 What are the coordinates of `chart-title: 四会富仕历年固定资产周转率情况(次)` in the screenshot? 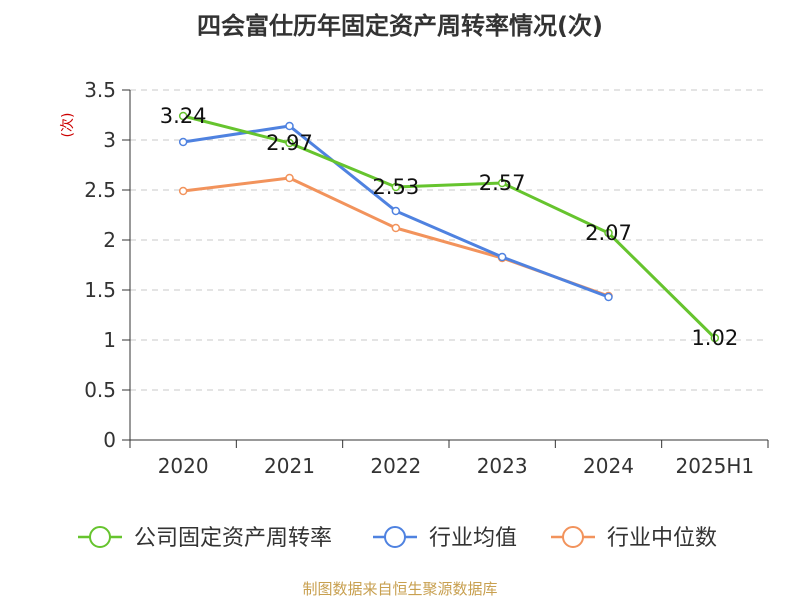 It's located at (400, 26).